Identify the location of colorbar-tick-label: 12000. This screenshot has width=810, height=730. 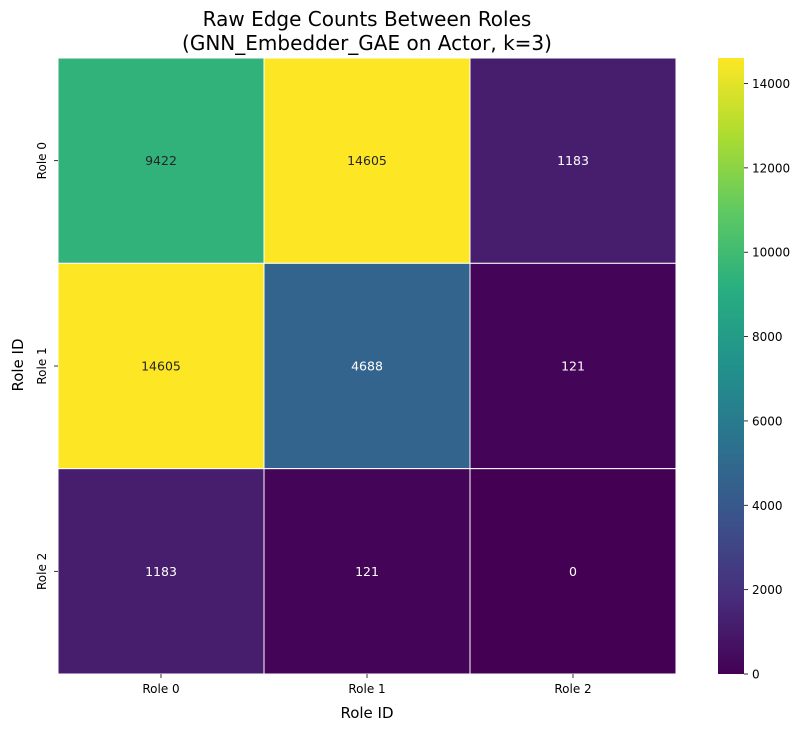
(771, 168).